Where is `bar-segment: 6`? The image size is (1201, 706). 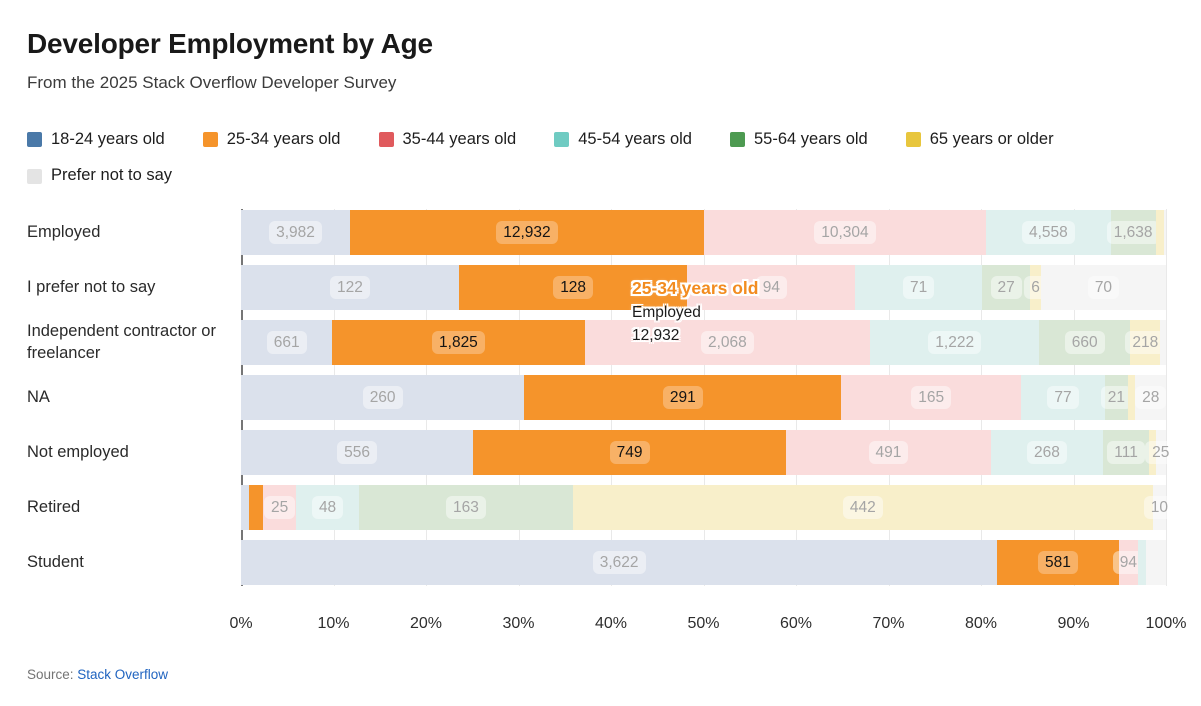
bar-segment: 6 is located at coordinates (1035, 288).